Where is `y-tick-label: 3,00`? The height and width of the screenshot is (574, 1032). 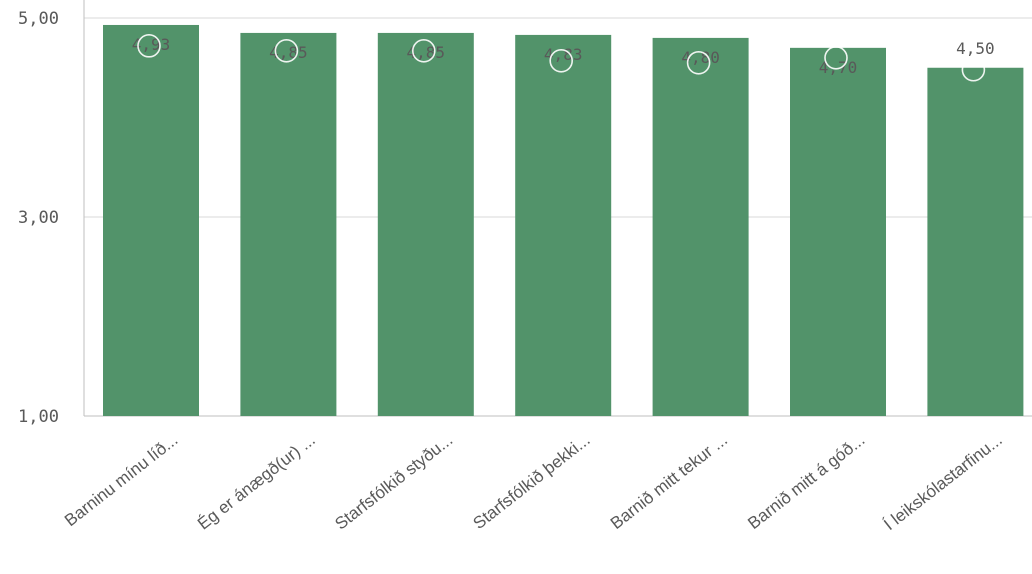 y-tick-label: 3,00 is located at coordinates (38, 218).